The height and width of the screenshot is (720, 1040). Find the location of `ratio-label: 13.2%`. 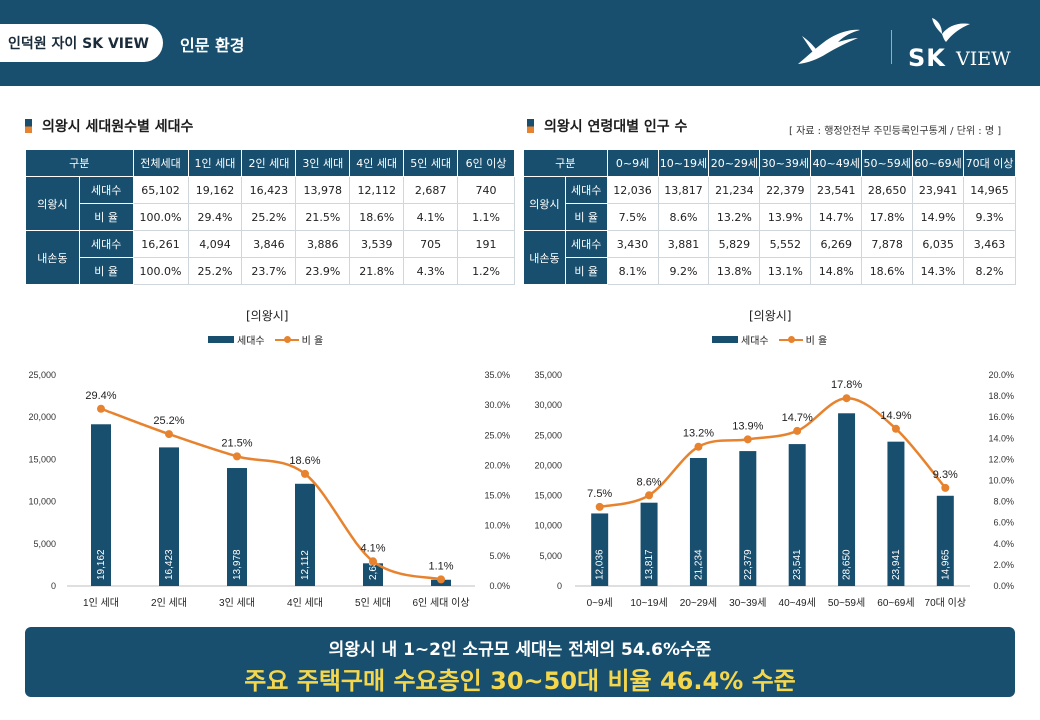

ratio-label: 13.2% is located at coordinates (698, 434).